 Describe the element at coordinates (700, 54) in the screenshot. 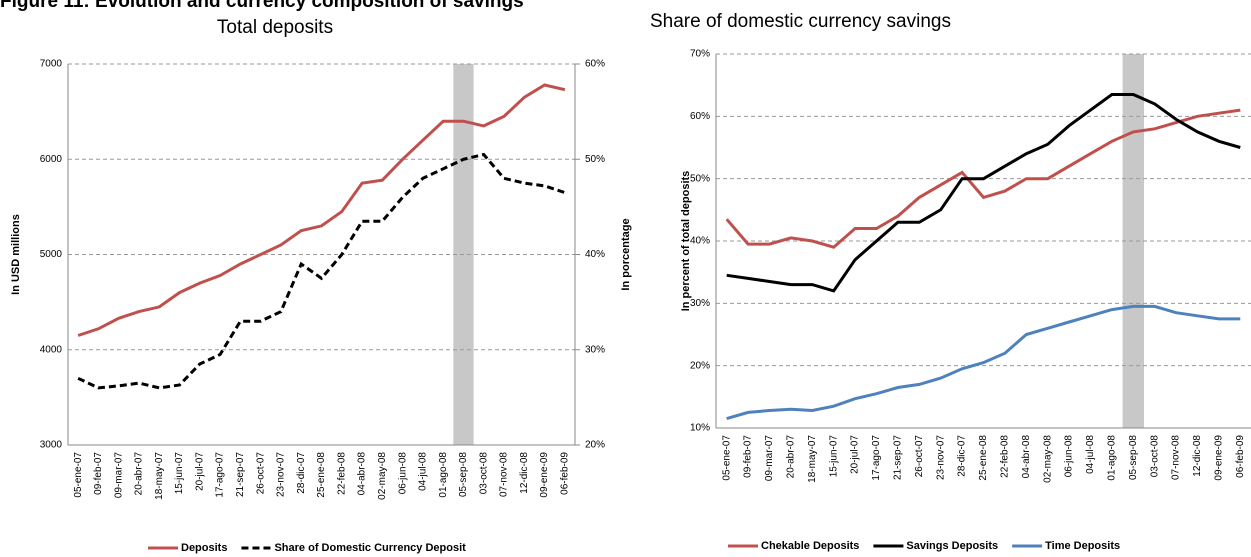

I see `y-tick-label: 70%` at that location.